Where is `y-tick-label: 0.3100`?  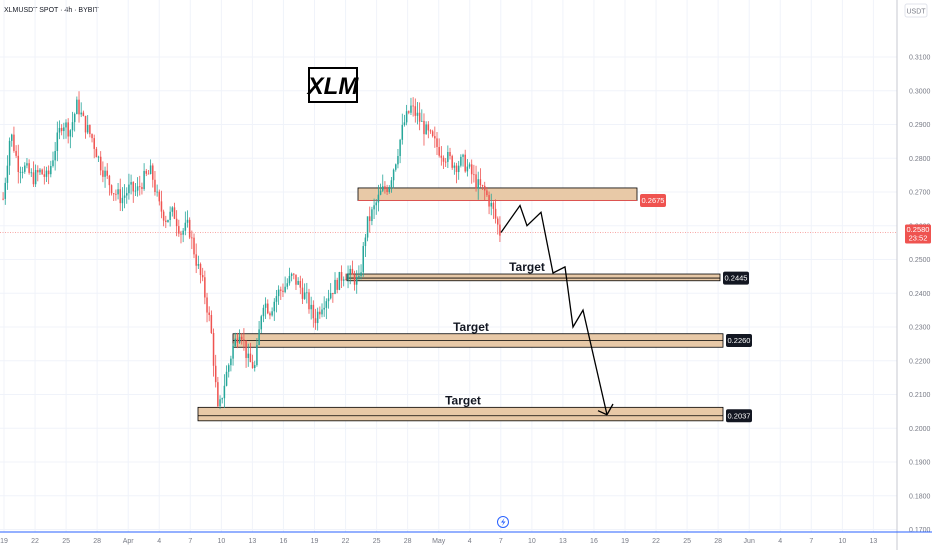
y-tick-label: 0.3100 is located at coordinates (920, 58).